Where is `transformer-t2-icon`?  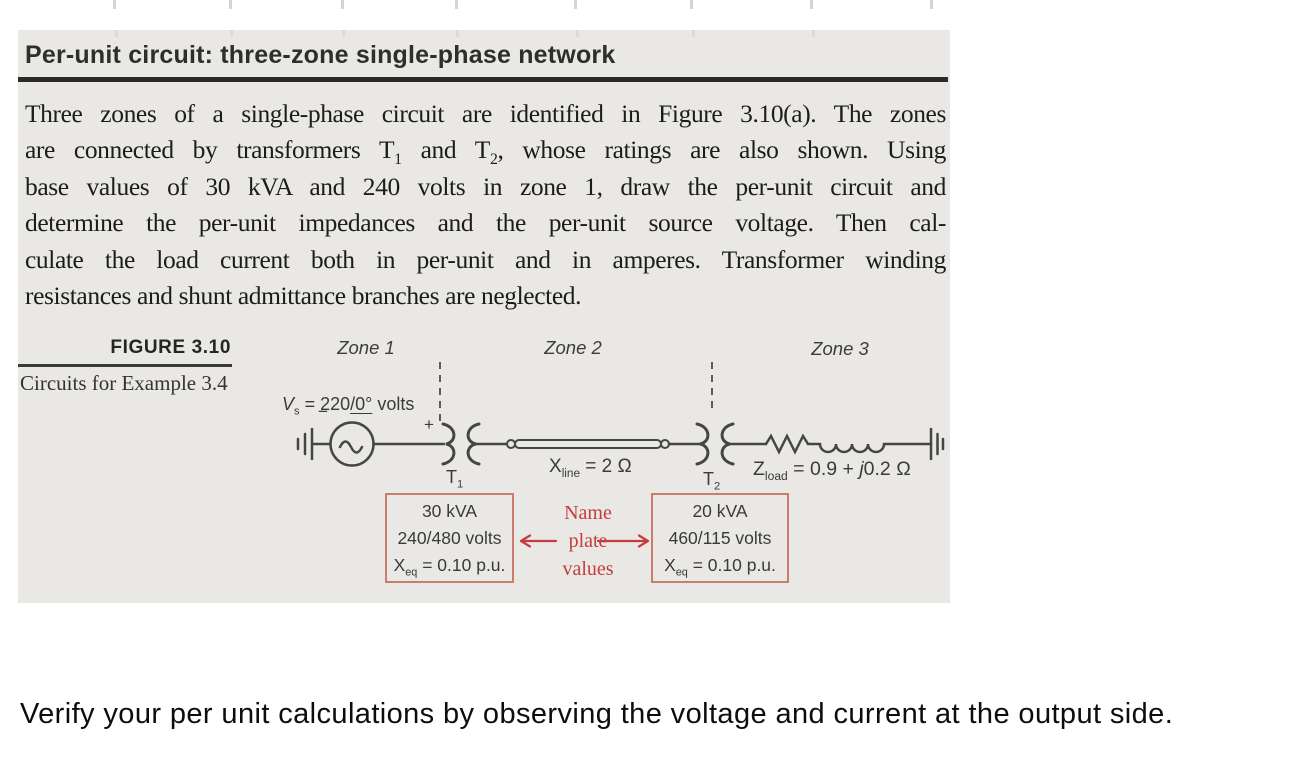 transformer-t2-icon is located at coordinates (715, 444).